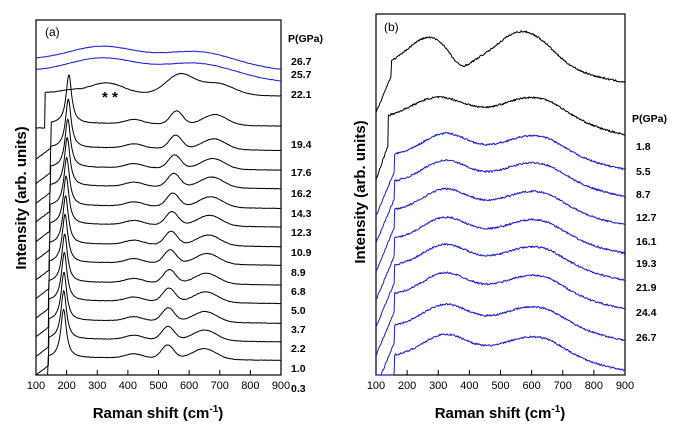 The width and height of the screenshot is (679, 428). What do you see at coordinates (301, 253) in the screenshot?
I see `pressure-label: 10.9` at bounding box center [301, 253].